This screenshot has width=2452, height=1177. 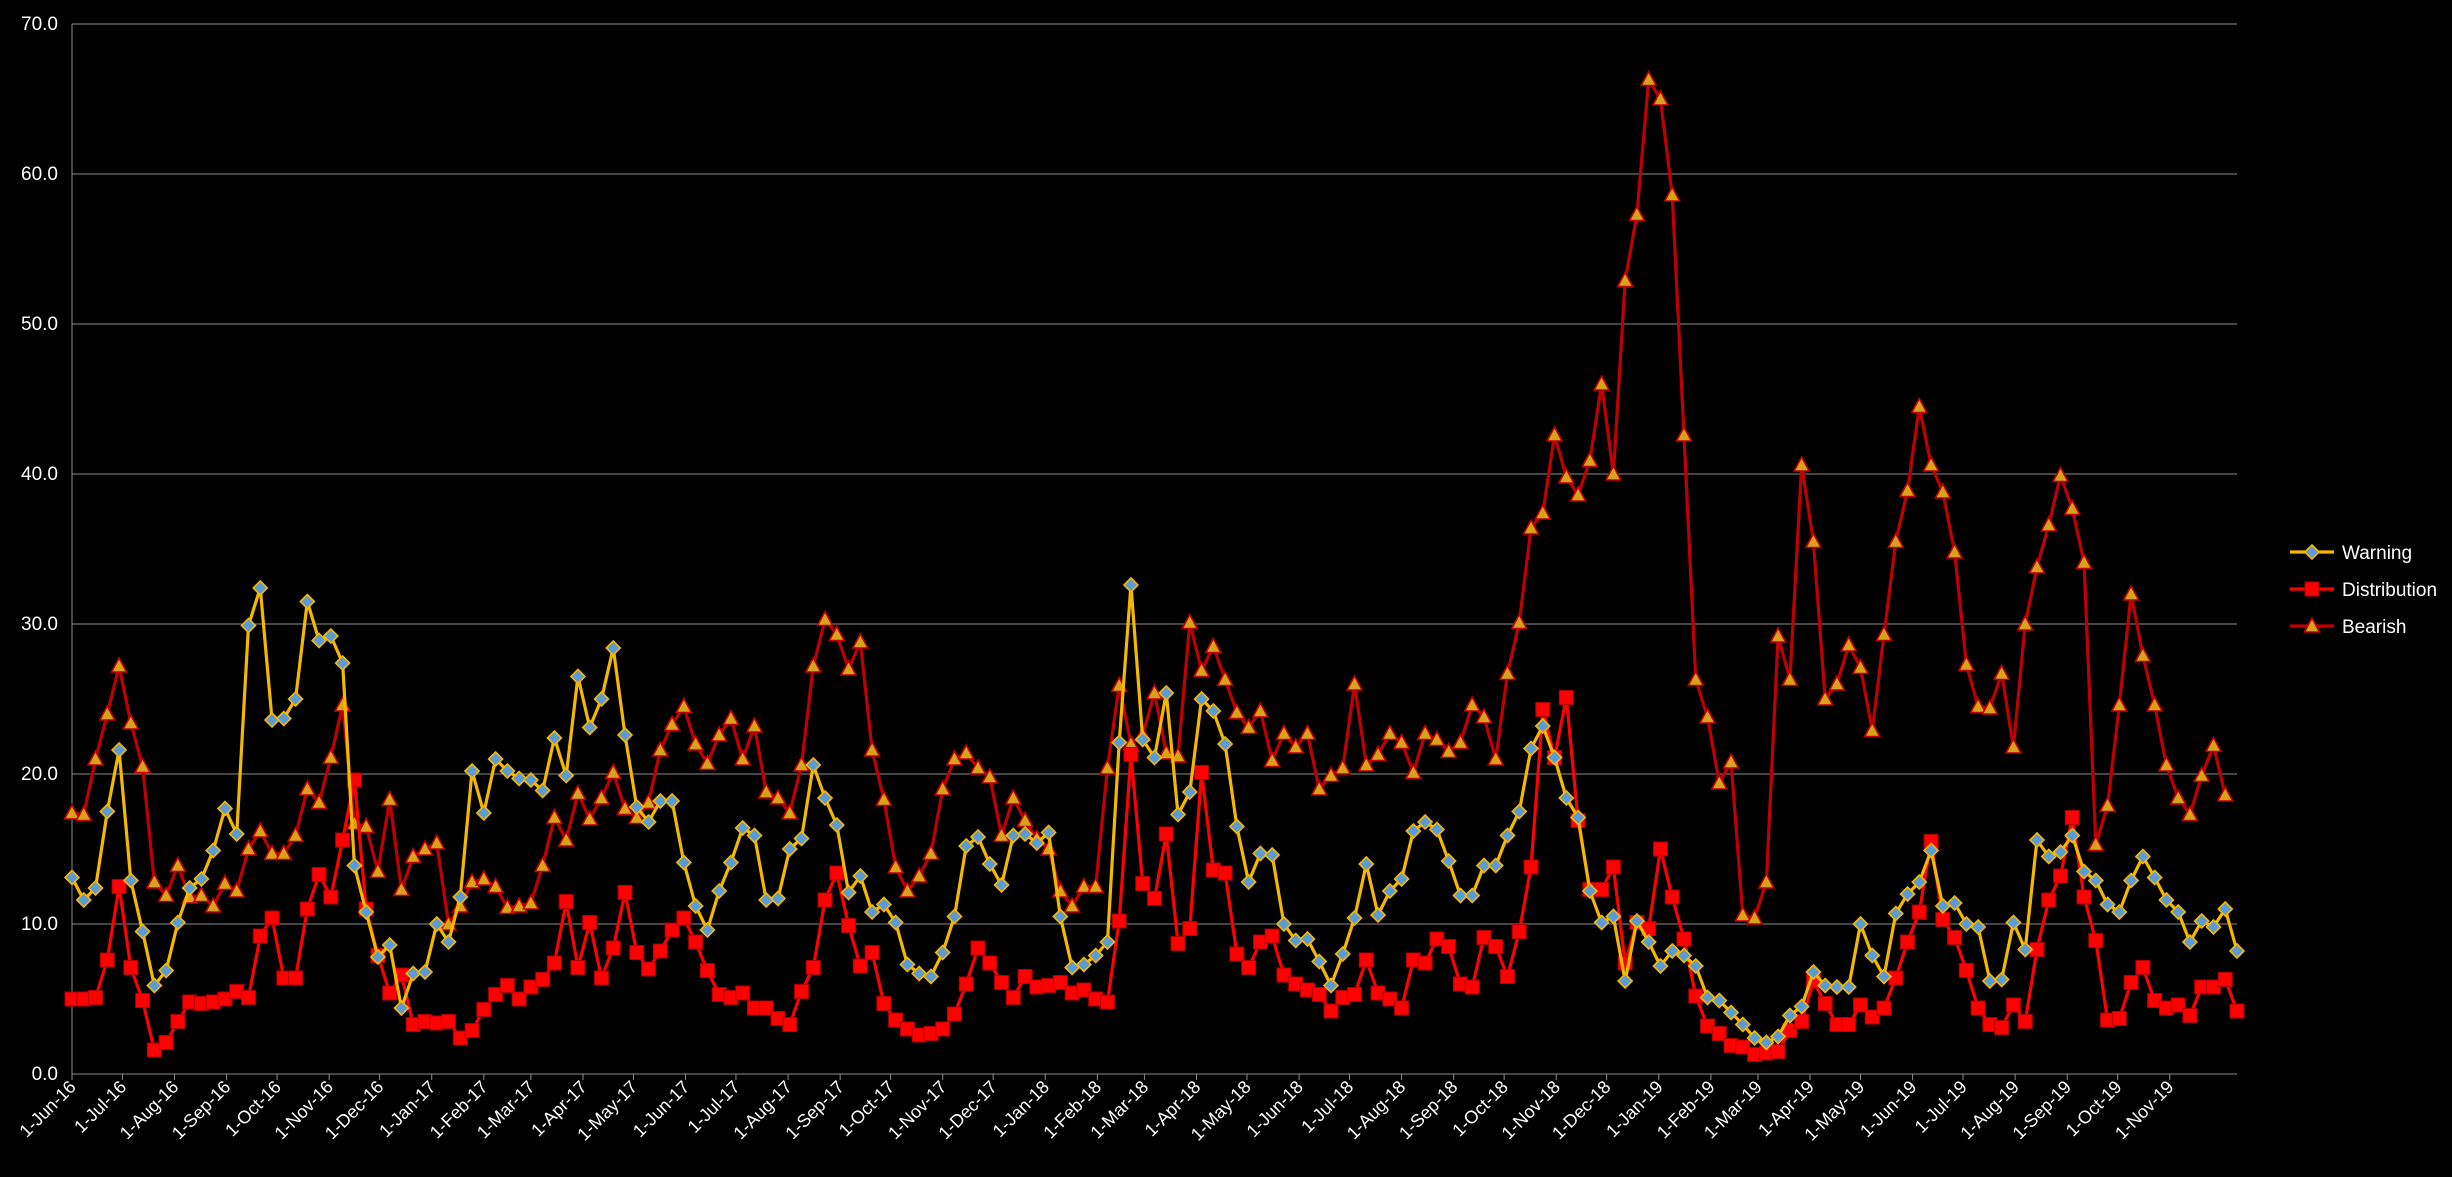 I want to click on y-tick-label: 40.0, so click(x=39, y=474).